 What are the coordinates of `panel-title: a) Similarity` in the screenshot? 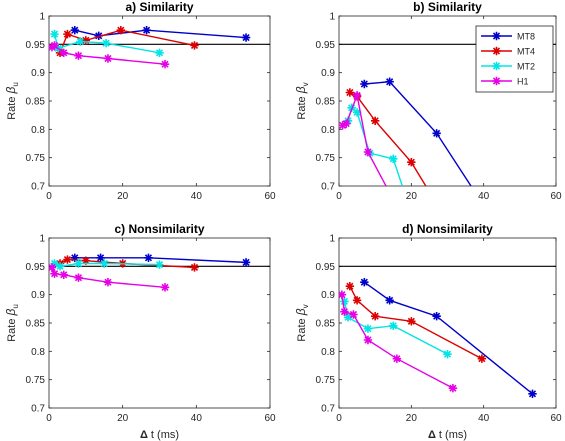 It's located at (159, 7).